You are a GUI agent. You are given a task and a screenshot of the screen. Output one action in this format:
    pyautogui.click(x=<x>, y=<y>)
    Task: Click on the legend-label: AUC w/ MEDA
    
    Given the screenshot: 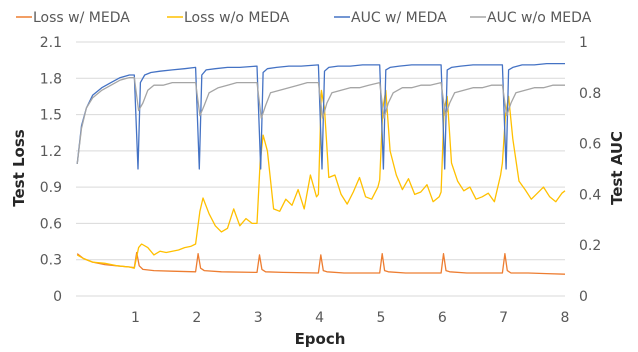 What is the action you would take?
    pyautogui.click(x=399, y=18)
    